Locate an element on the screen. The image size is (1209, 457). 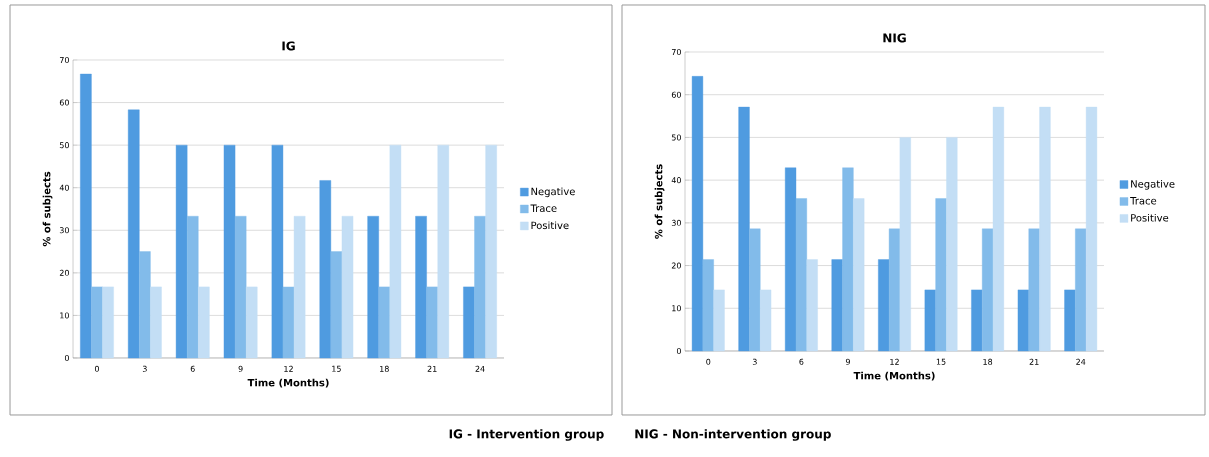
text: IG - Intervention group is located at coordinates (526, 435).